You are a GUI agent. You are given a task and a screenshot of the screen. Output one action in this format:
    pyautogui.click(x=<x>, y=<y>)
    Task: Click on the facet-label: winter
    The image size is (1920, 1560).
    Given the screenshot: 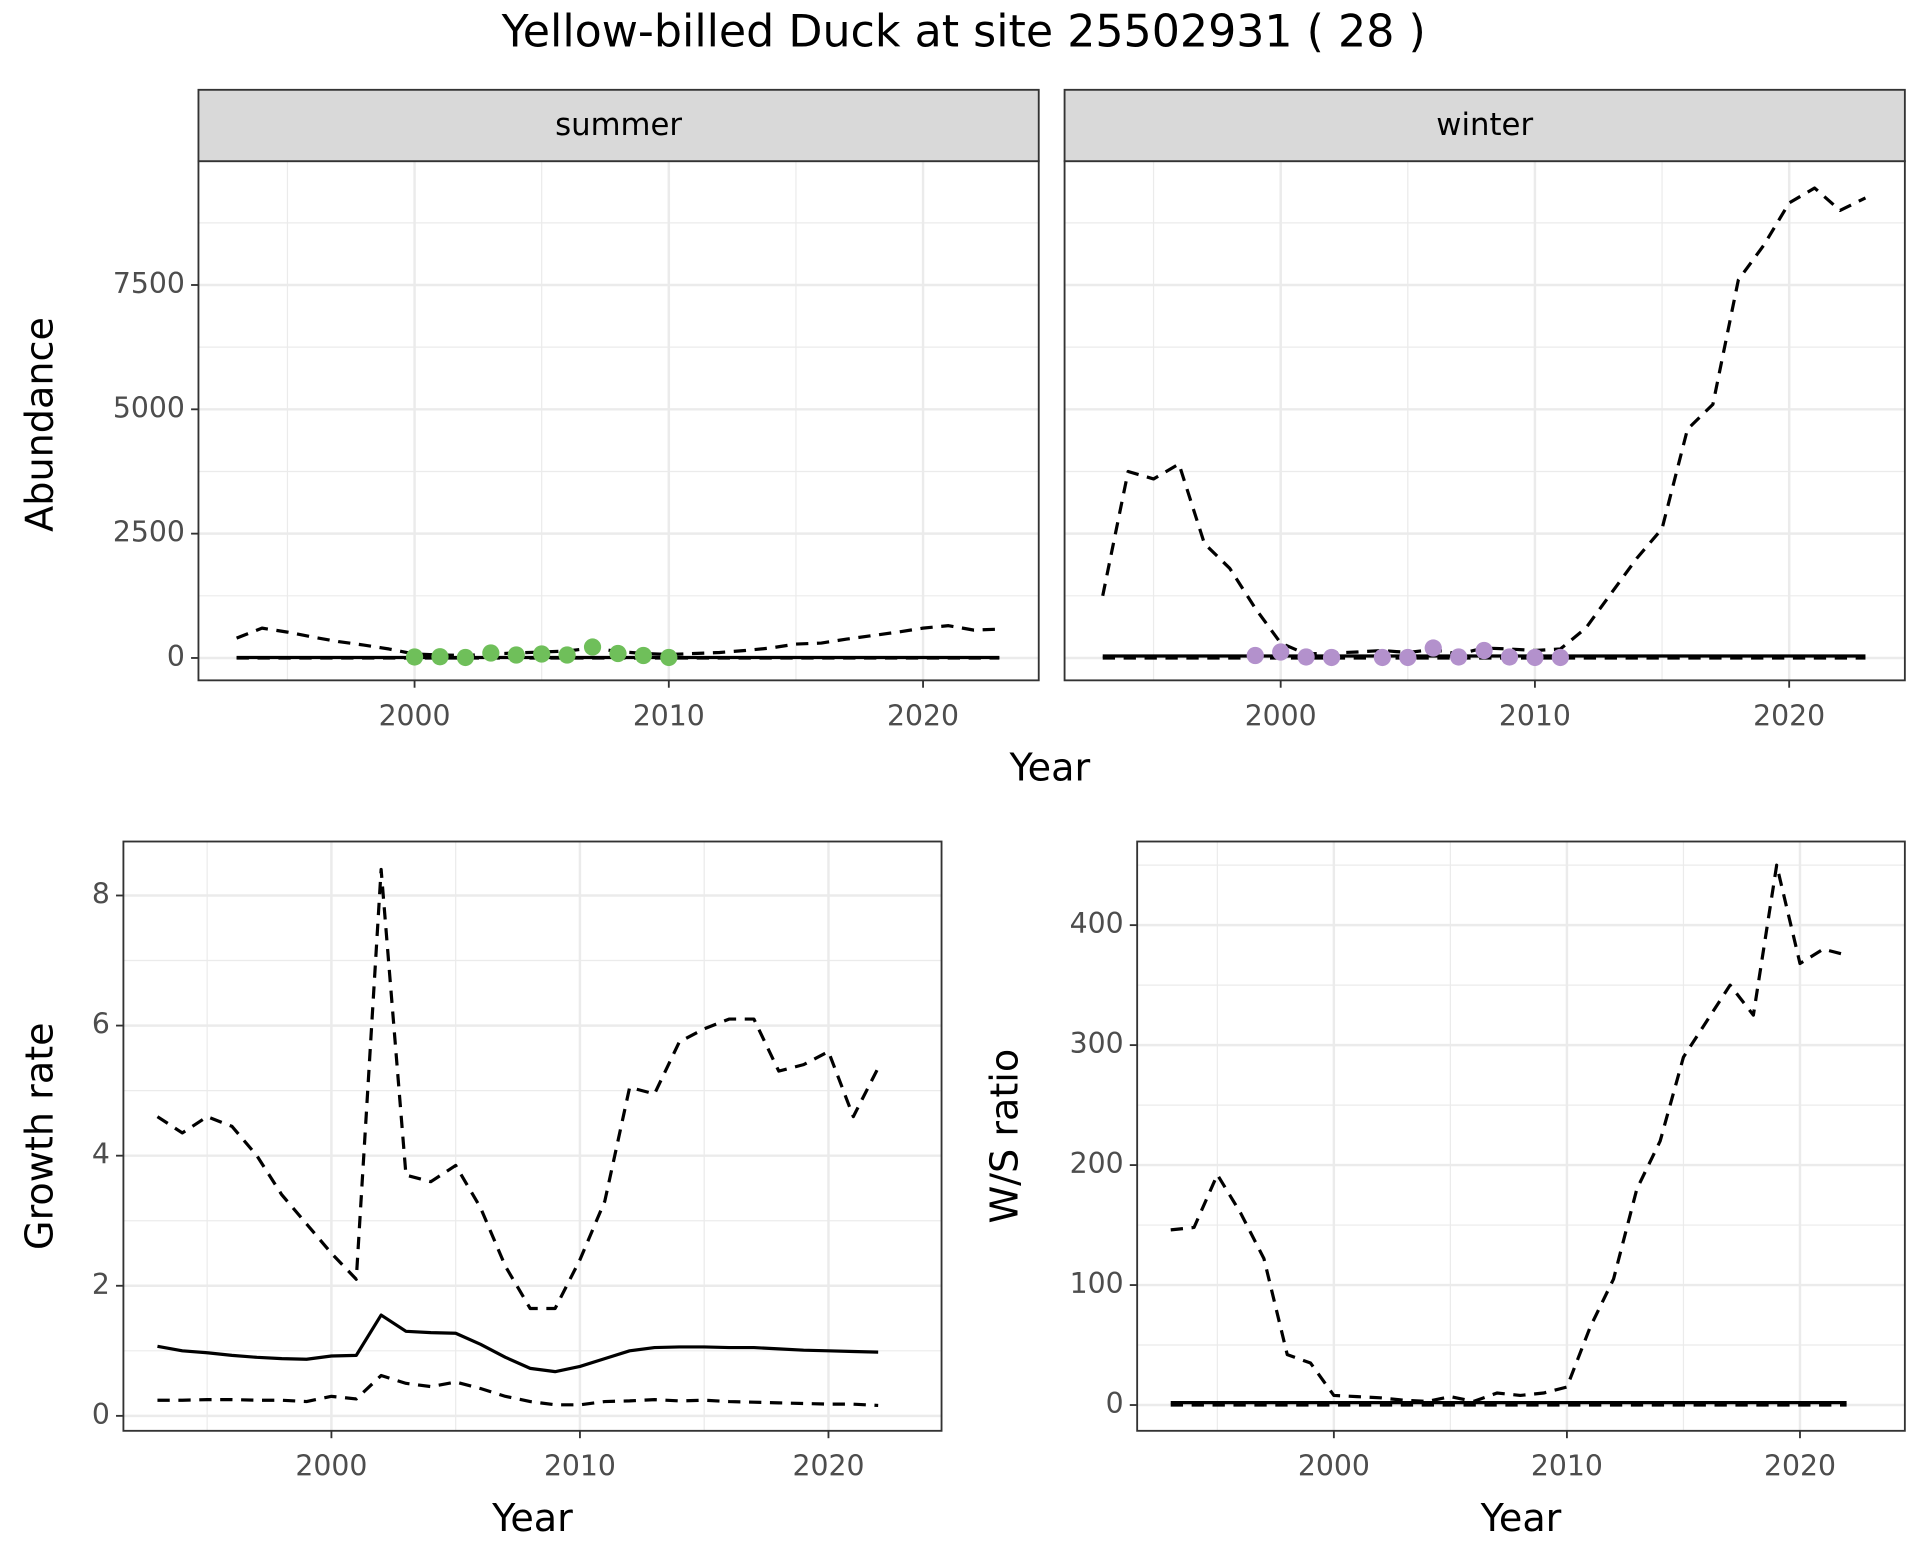 What is the action you would take?
    pyautogui.click(x=1484, y=125)
    